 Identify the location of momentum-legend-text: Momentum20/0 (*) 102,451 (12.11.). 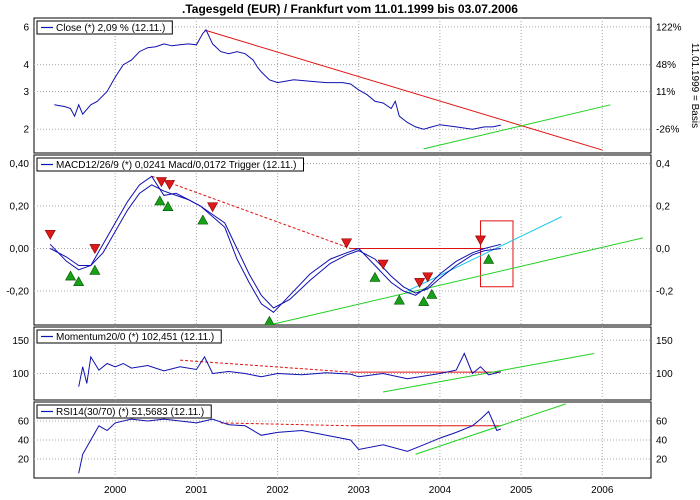
(135, 337).